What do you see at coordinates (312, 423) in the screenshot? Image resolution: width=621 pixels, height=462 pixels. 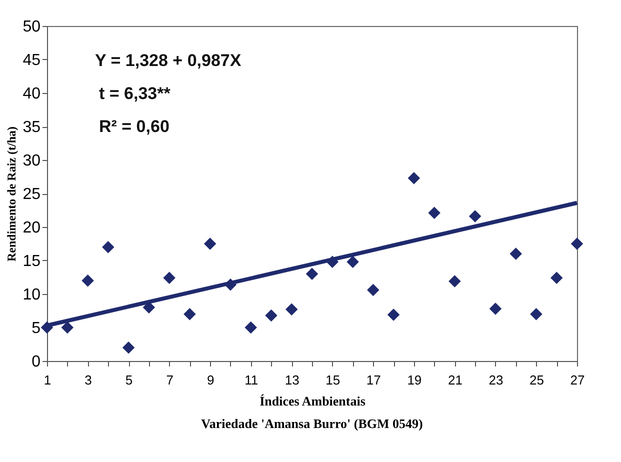 I see `text: Variedade 'Amansa Burro' (BGM 0549)` at bounding box center [312, 423].